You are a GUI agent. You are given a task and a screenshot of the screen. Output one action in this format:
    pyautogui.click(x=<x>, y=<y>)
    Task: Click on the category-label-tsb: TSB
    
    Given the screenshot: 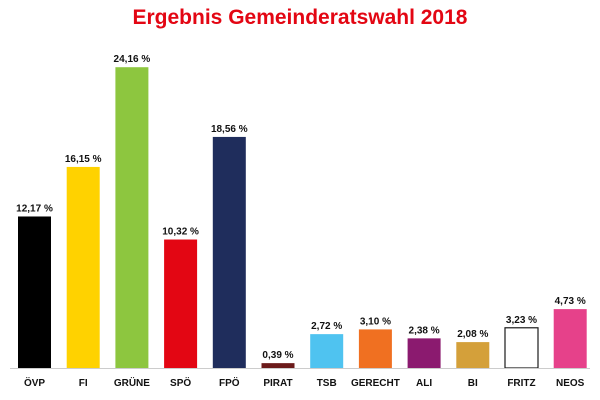 What is the action you would take?
    pyautogui.click(x=327, y=383)
    